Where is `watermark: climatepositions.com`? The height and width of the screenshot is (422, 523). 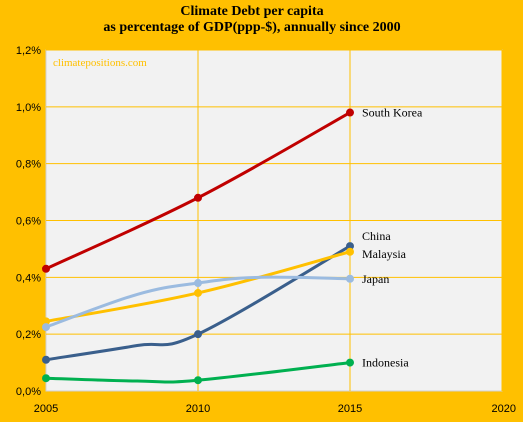
watermark: climatepositions.com is located at coordinates (100, 63).